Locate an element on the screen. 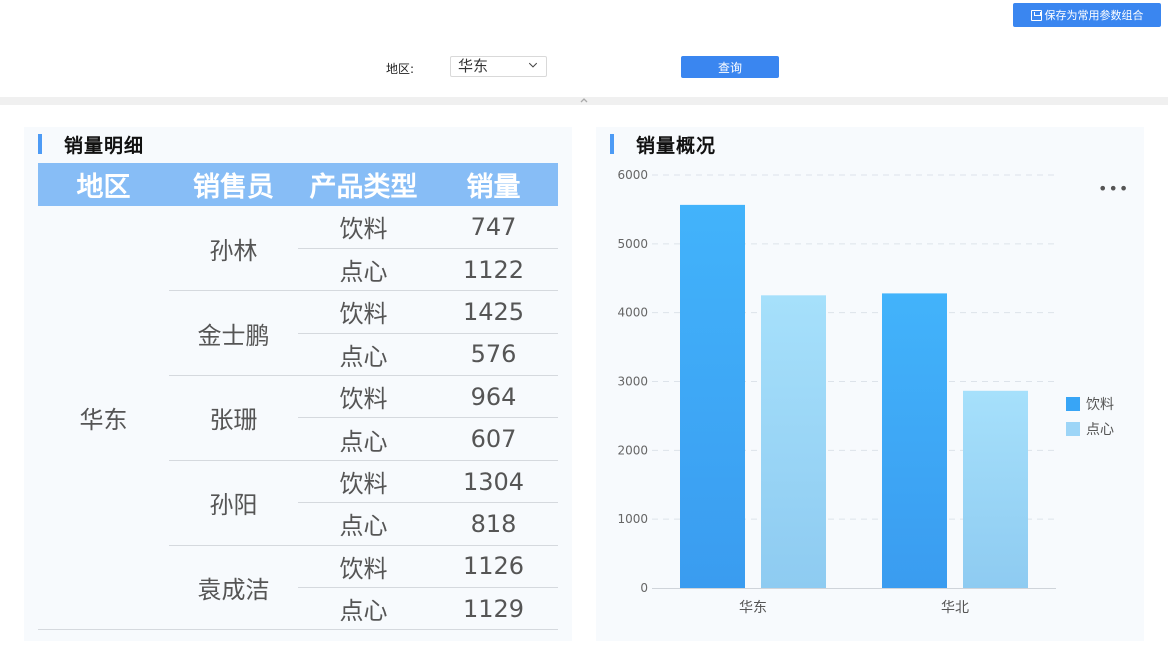 The height and width of the screenshot is (663, 1168). table-row: 金士鹏 饮料 1425 is located at coordinates (298, 333).